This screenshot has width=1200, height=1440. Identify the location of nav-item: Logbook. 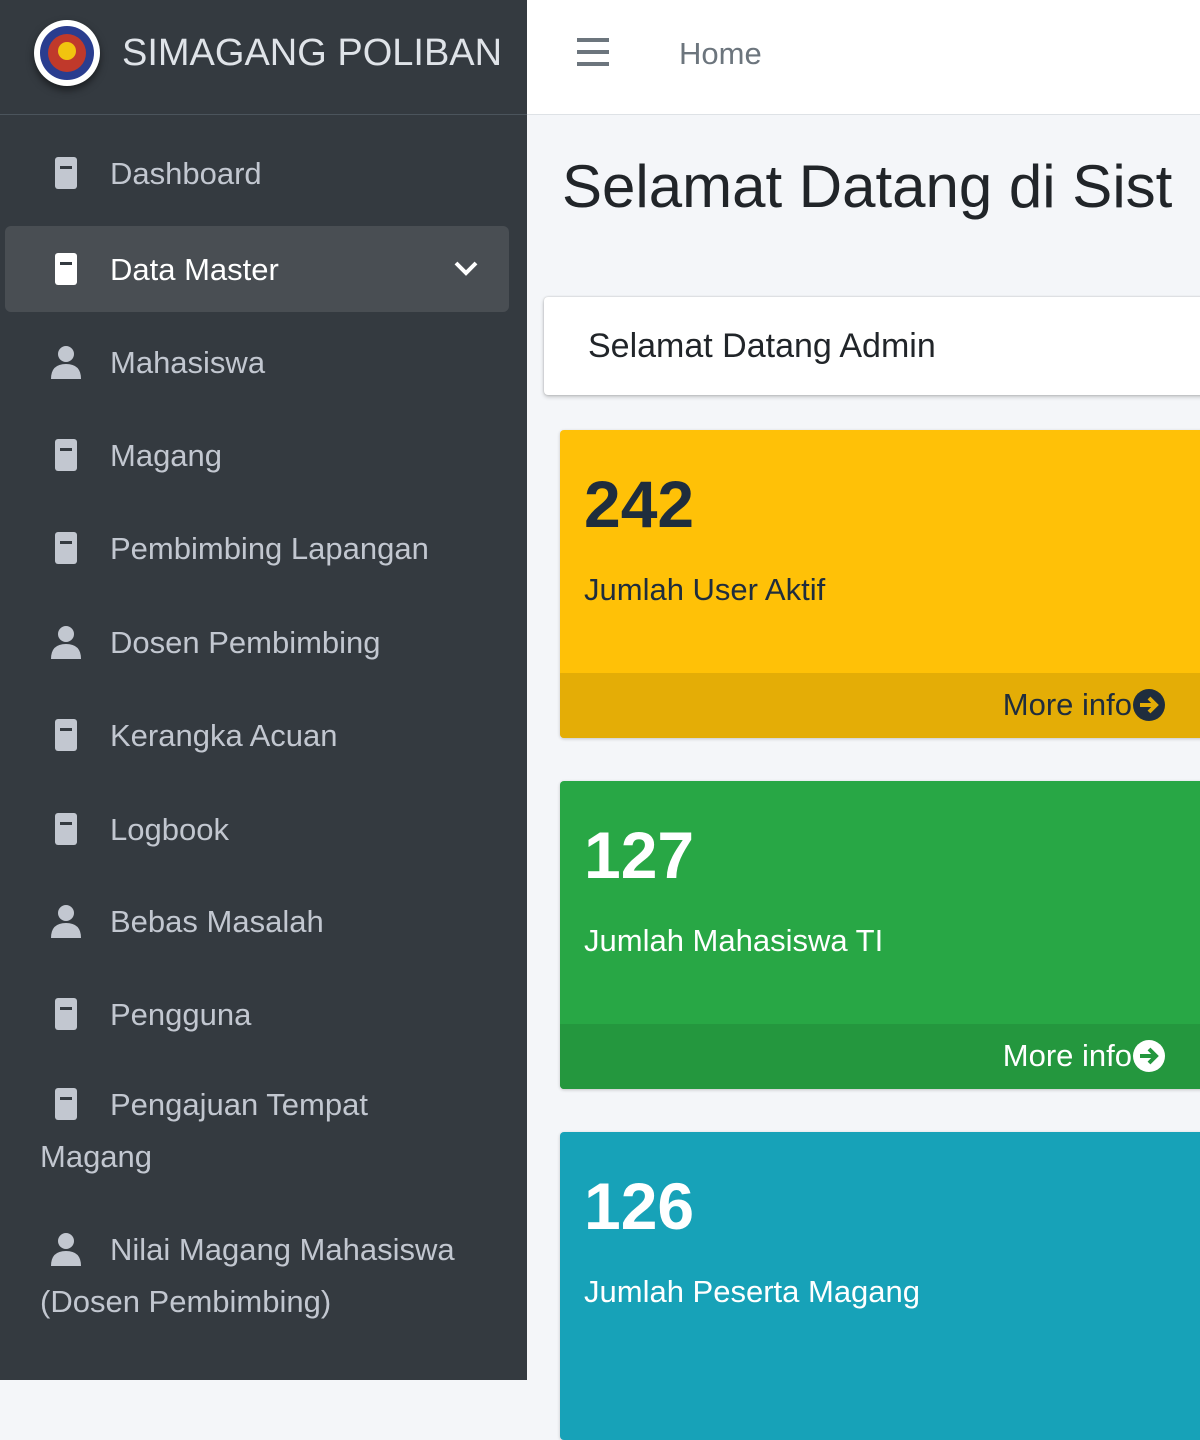
(257, 829).